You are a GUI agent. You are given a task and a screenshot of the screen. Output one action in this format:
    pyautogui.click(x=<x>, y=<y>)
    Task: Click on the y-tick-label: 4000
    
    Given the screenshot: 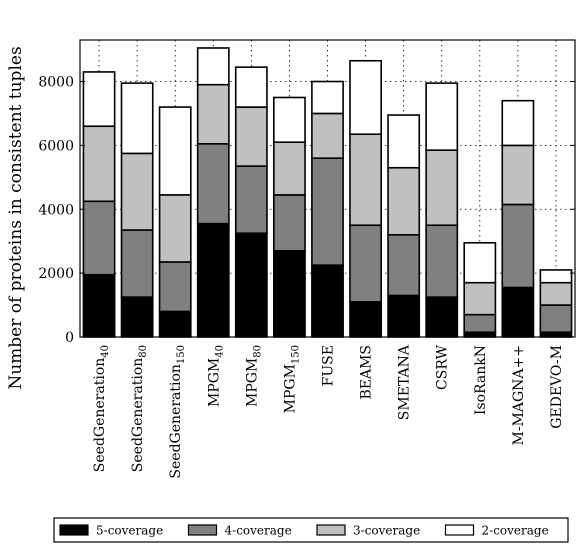 What is the action you would take?
    pyautogui.click(x=56, y=210)
    